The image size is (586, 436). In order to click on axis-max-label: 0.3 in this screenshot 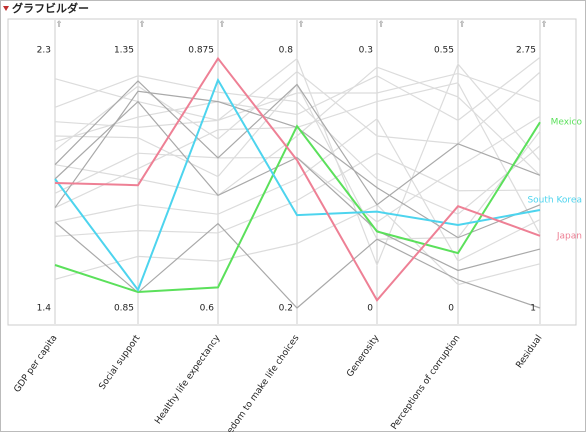, I will do `click(366, 51)`.